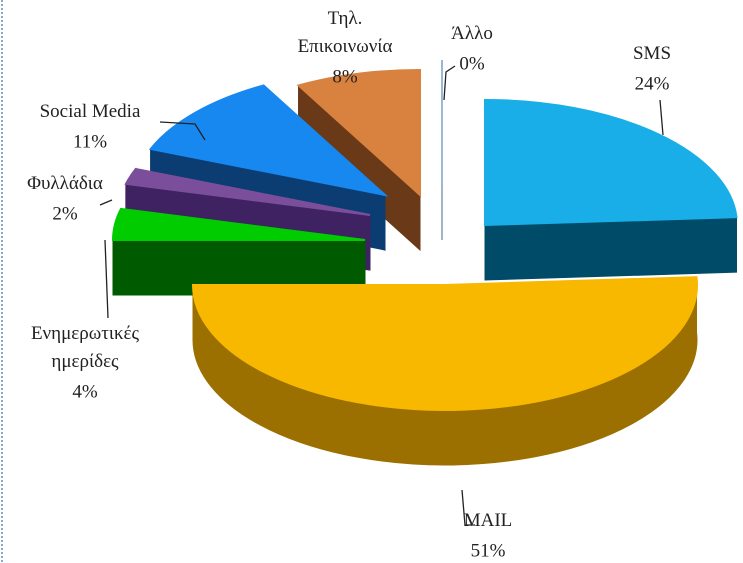 The image size is (743, 563). Describe the element at coordinates (85, 333) in the screenshot. I see `label-line: Ενημερωτικές` at that location.